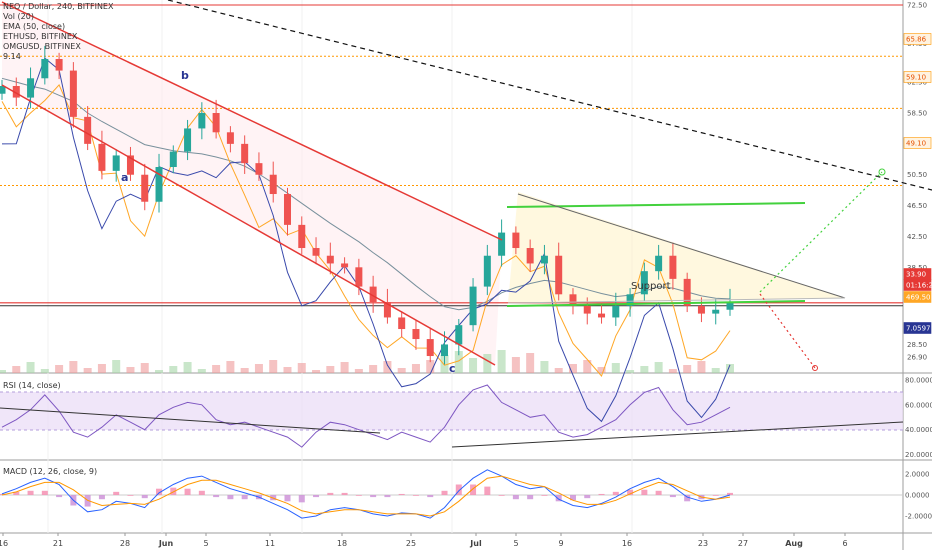  I want to click on price-tick-label: 42.50, so click(917, 237).